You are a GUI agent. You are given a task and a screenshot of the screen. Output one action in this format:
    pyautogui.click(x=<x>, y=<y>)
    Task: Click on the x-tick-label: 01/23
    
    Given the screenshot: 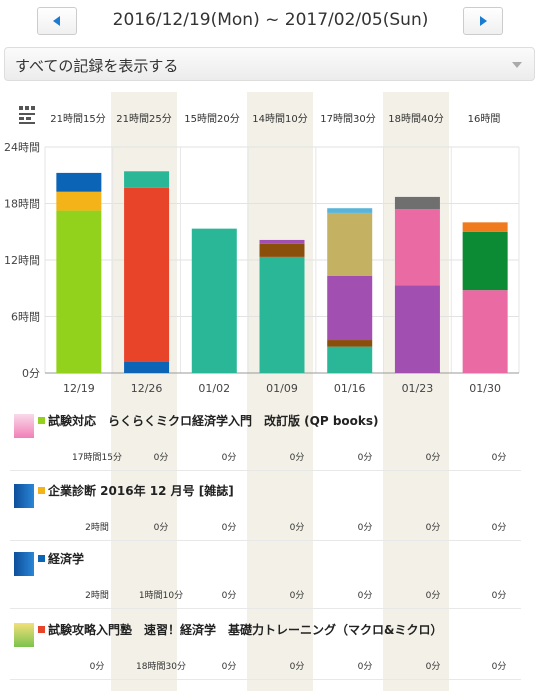 What is the action you would take?
    pyautogui.click(x=418, y=388)
    